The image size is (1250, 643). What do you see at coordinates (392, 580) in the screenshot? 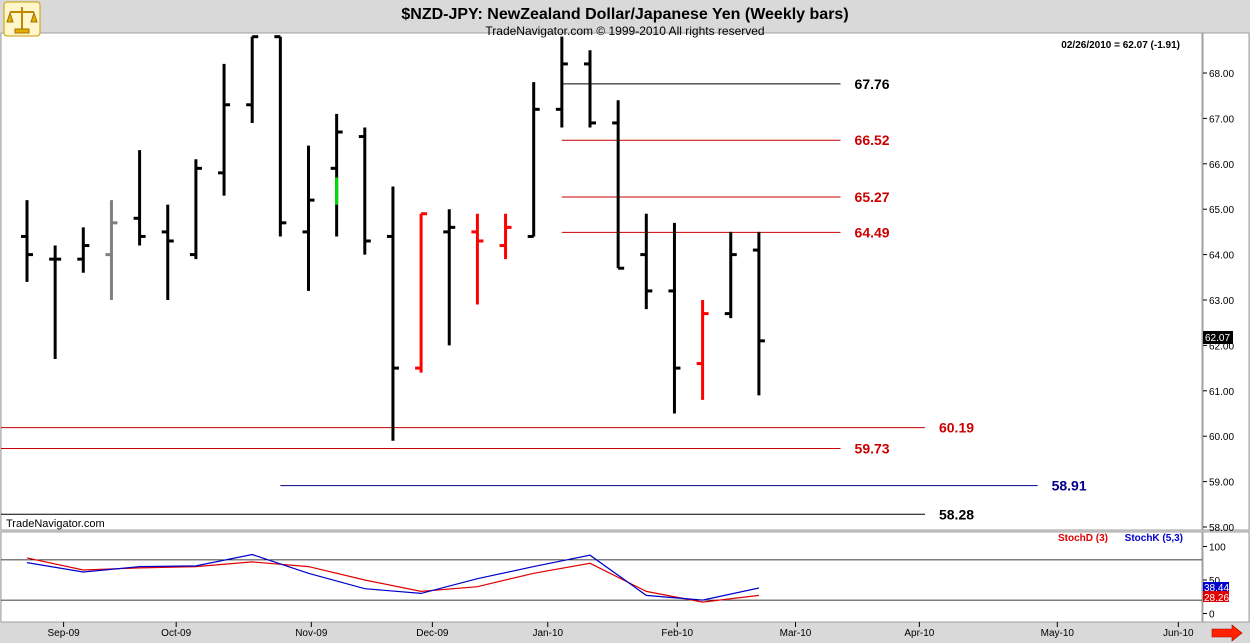
I see `stochd-line` at bounding box center [392, 580].